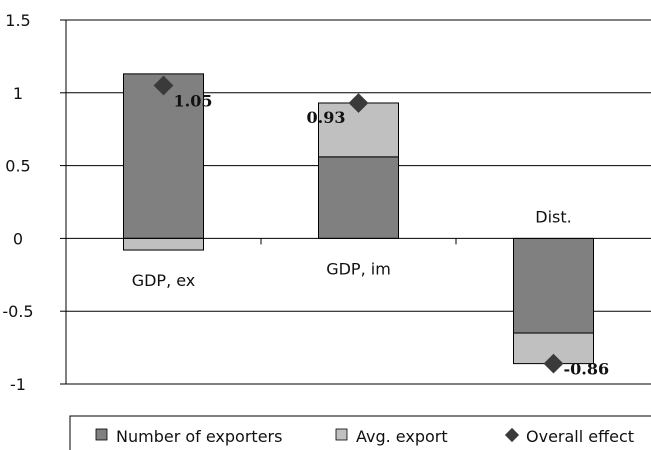 This screenshot has height=450, width=651. I want to click on legend-label-avg-export: Avg. export, so click(402, 436).